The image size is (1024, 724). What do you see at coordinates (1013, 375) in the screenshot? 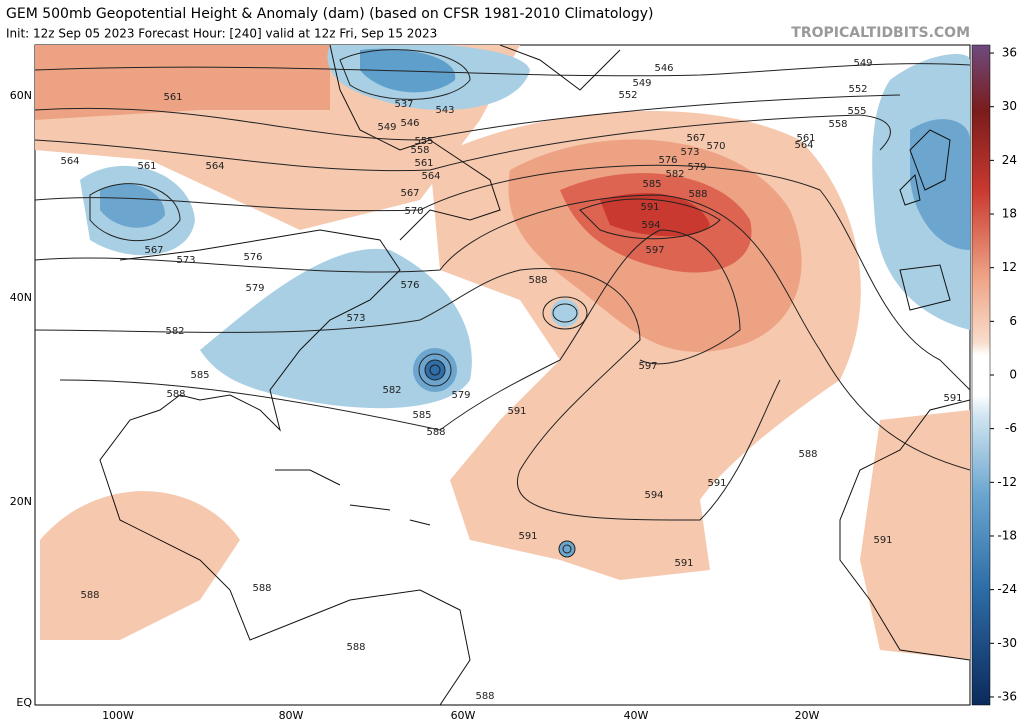
I see `colorbar-label: 0` at bounding box center [1013, 375].